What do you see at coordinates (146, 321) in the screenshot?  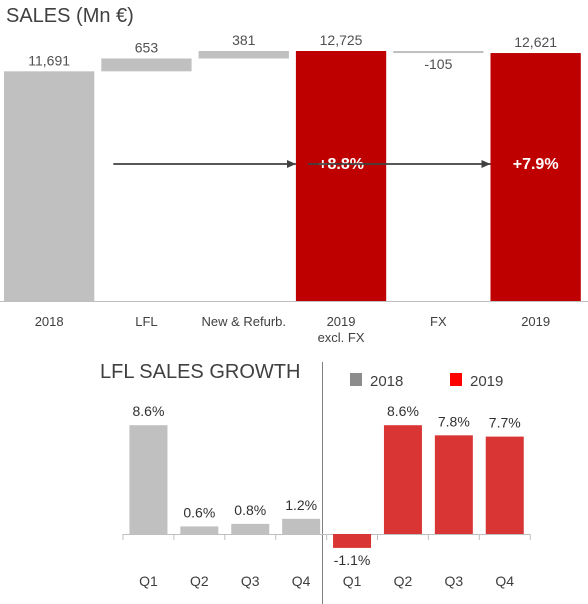 I see `waterfall-category-label: LFL` at bounding box center [146, 321].